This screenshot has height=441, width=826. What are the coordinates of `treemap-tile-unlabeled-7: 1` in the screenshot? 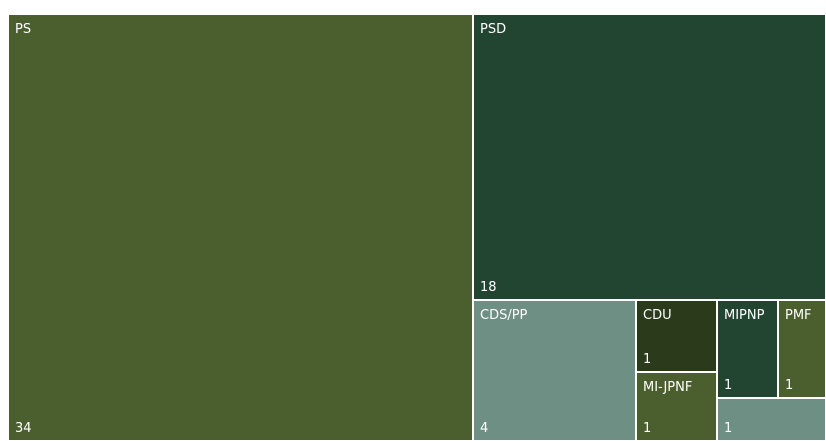 It's located at (771, 419).